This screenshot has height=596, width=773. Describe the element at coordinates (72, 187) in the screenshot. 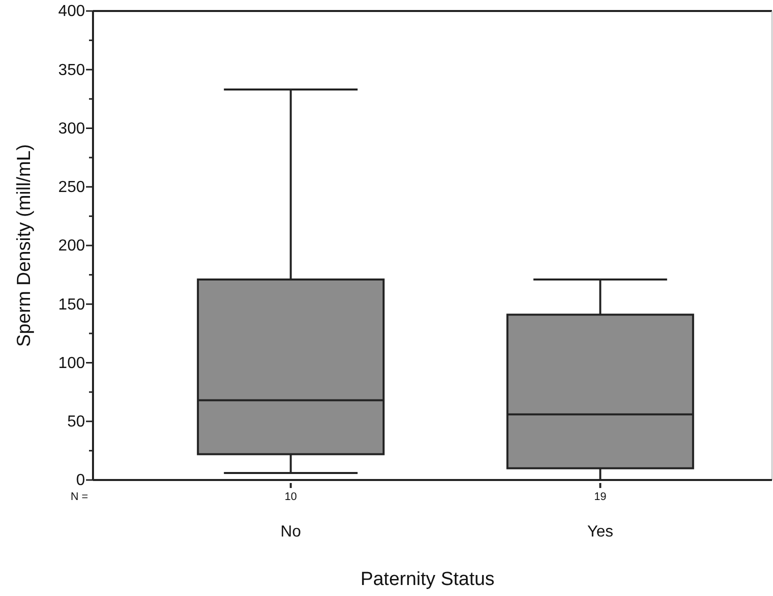

I see `y-tick-label: 250` at that location.